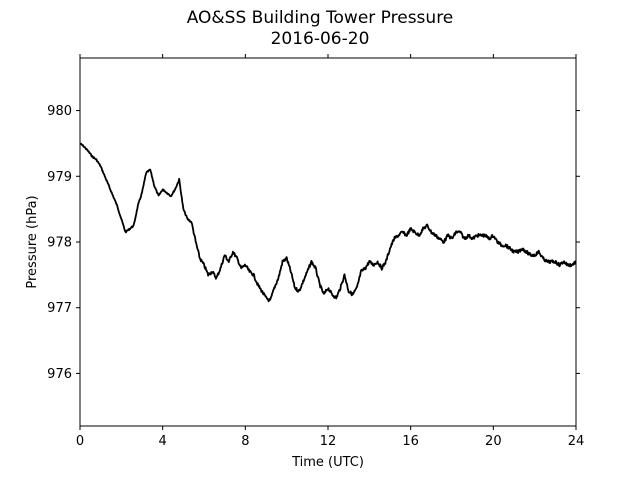 This screenshot has width=640, height=480. Describe the element at coordinates (410, 441) in the screenshot. I see `x-tick-label: 16` at that location.